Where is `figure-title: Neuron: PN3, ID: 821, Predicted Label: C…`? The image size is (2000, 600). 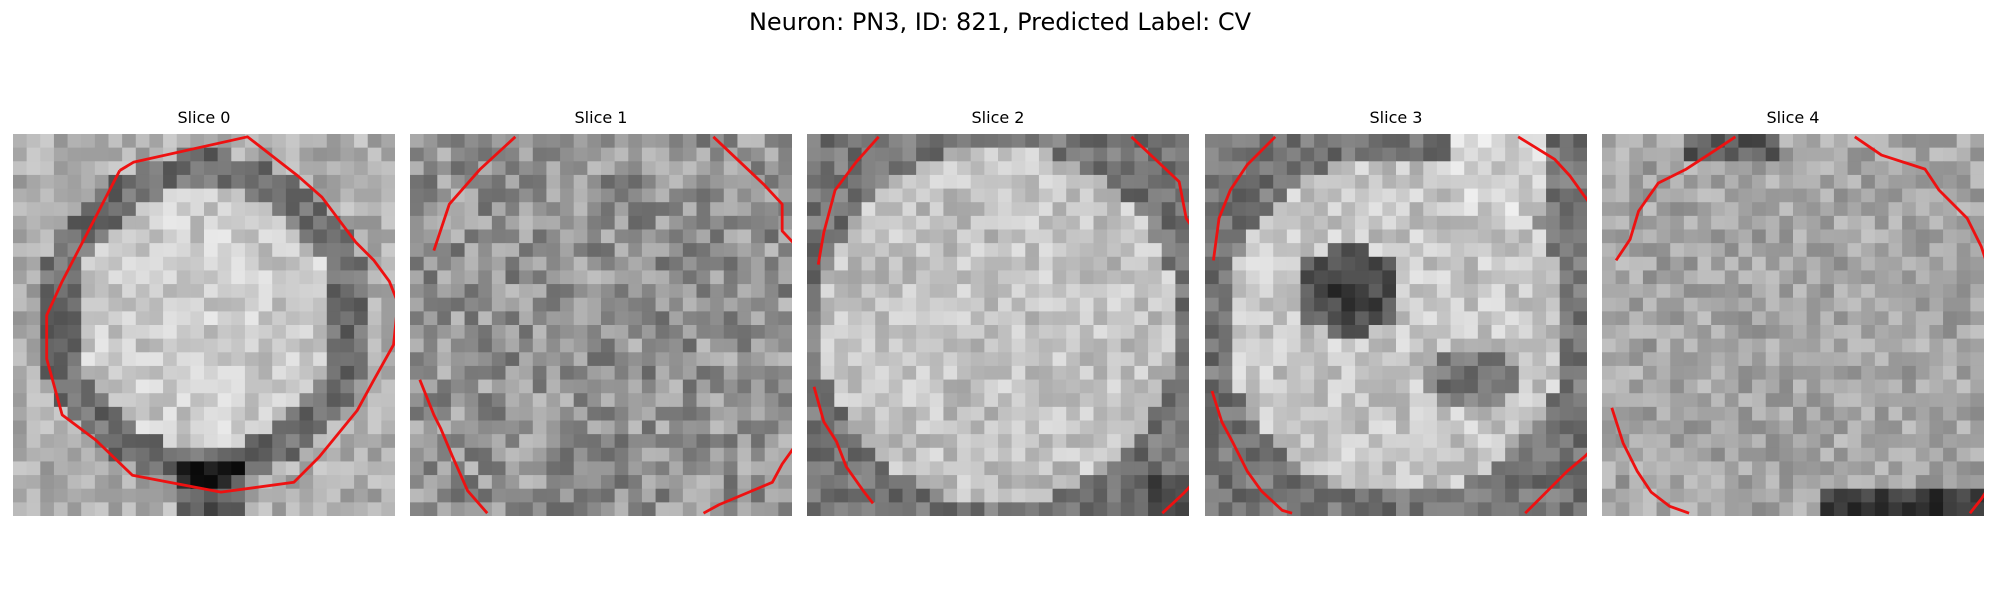
figure-title: Neuron: PN3, ID: 821, Predicted Label: C… is located at coordinates (1000, 22).